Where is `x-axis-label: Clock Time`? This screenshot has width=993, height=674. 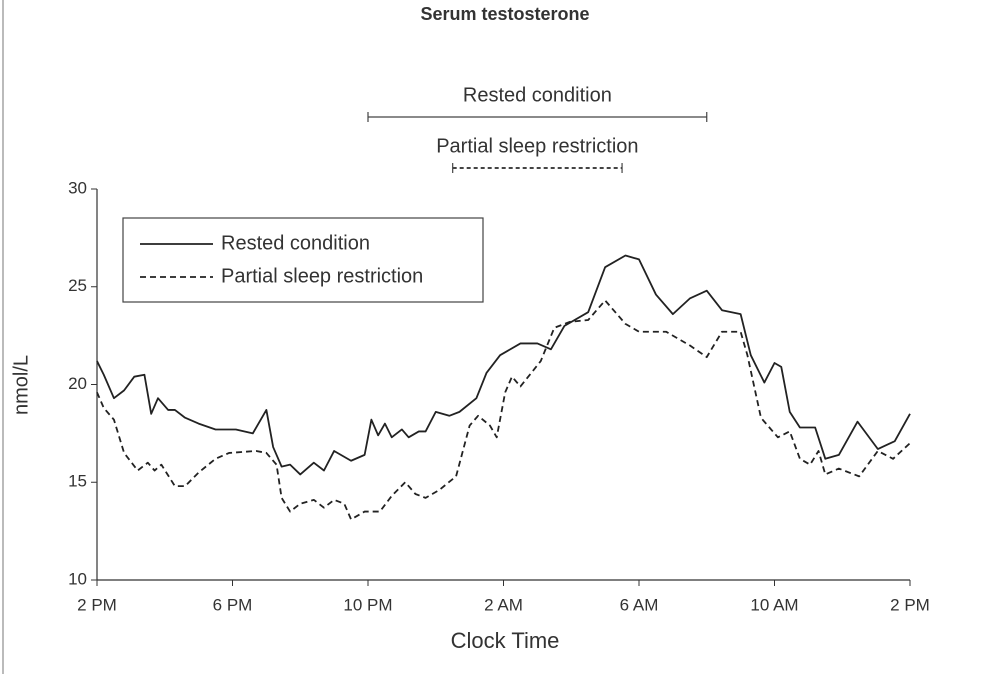 x-axis-label: Clock Time is located at coordinates (505, 640).